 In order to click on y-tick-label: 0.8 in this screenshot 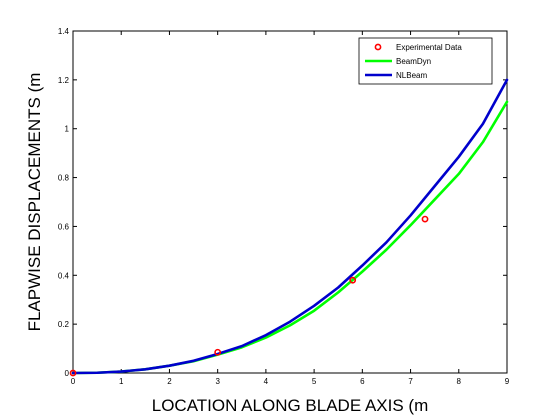, I will do `click(64, 178)`.